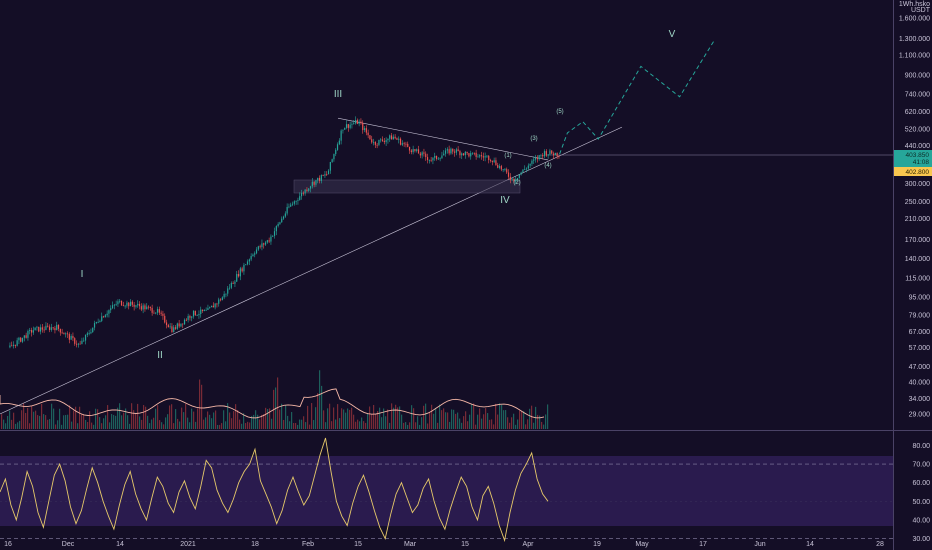 This screenshot has height=550, width=932. What do you see at coordinates (507, 156) in the screenshot?
I see `wave-label: (1)` at bounding box center [507, 156].